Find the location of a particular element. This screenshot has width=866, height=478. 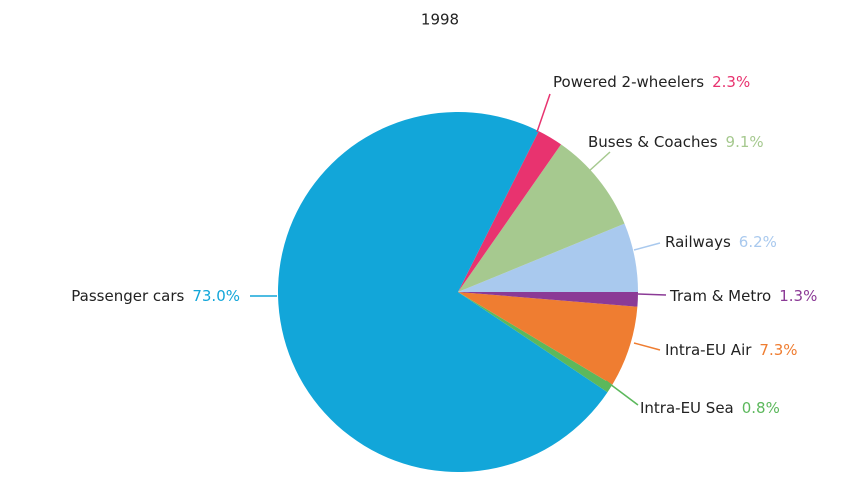

slice-label: Intra-EU Sea 0.8% is located at coordinates (710, 408).